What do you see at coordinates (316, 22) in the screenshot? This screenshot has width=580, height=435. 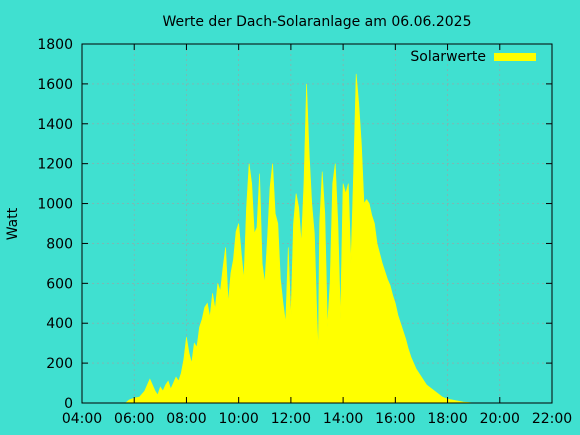 I see `chart-title: Werte der Dach-Solaranlage am 06.06.2025` at bounding box center [316, 22].